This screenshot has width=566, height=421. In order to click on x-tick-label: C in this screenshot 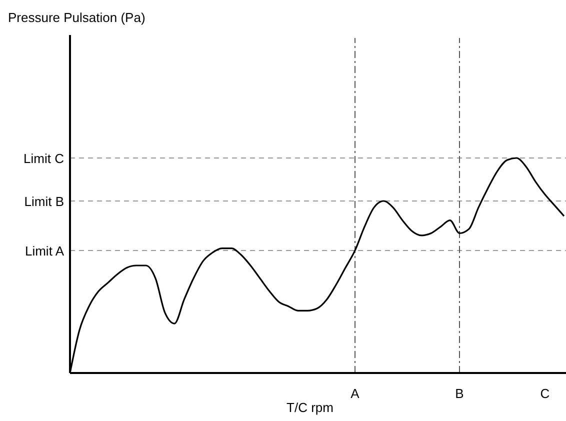, I will do `click(545, 393)`.